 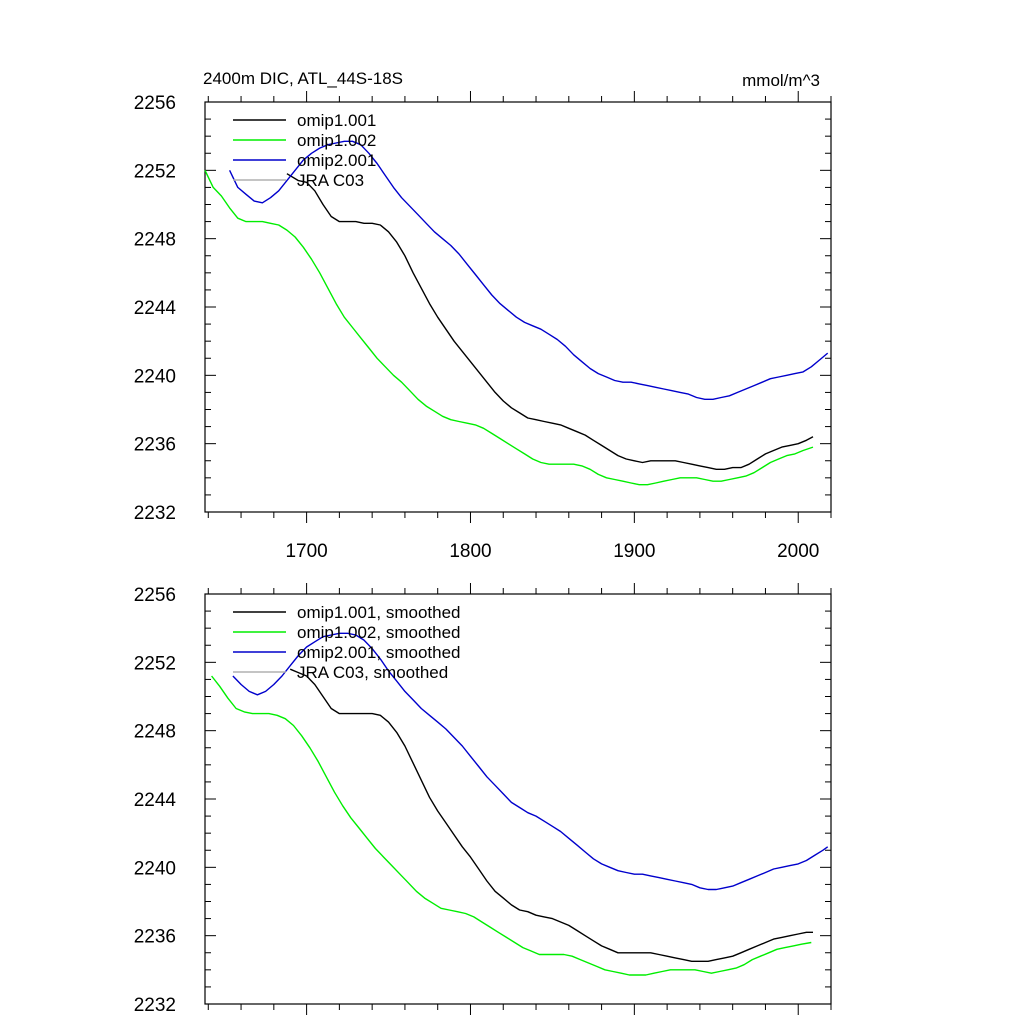 I want to click on legend-label: omip2.001, so click(x=336, y=160).